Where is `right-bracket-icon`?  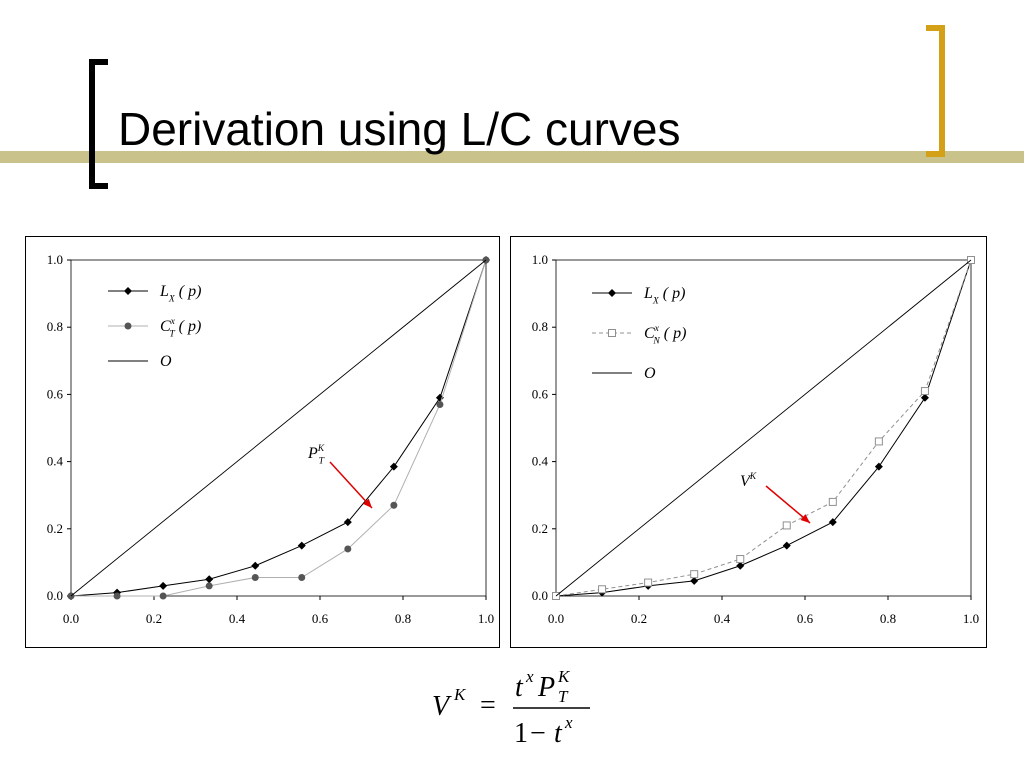 right-bracket-icon is located at coordinates (935, 91).